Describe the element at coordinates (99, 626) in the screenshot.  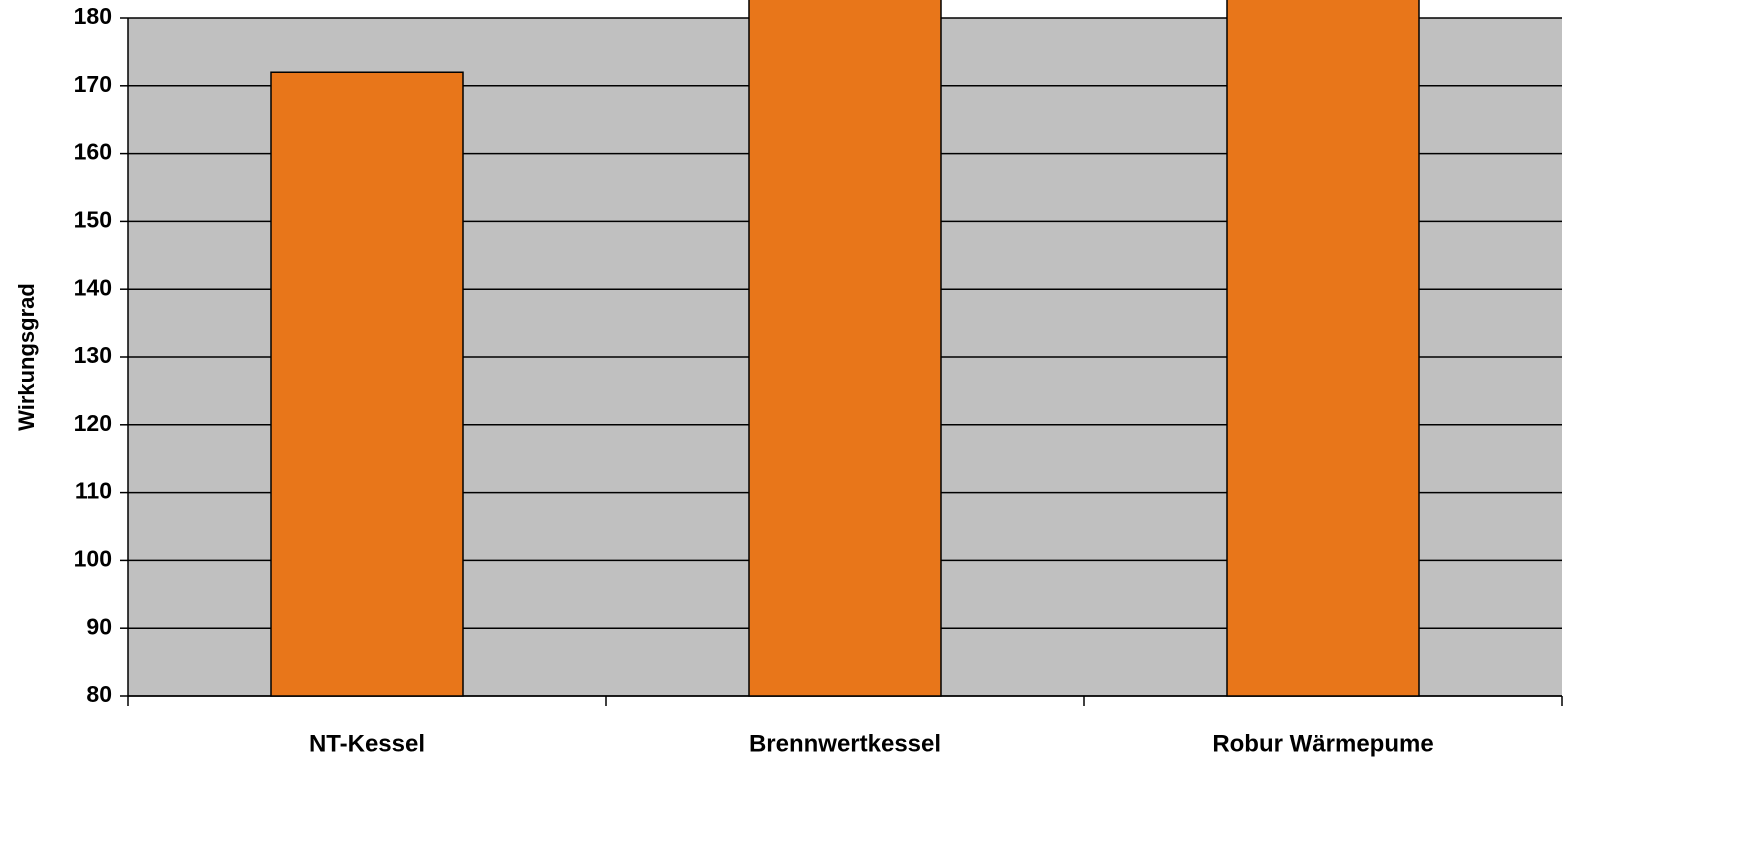
I see `y-tick-label: 90` at that location.